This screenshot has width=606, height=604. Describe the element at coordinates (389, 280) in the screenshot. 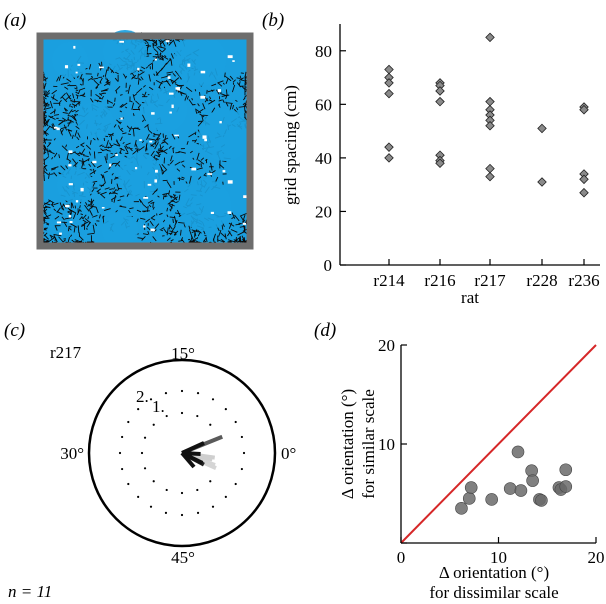

I see `b-x-tick-label: r214` at that location.